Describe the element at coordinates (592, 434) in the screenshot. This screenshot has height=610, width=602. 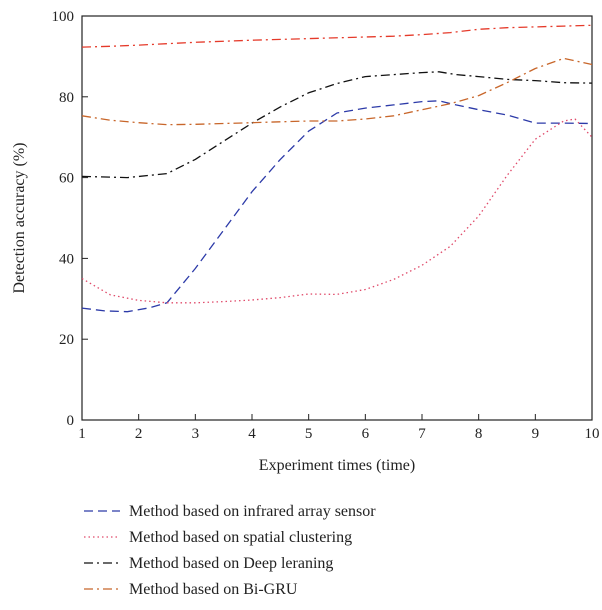
I see `x-tick-label: 10` at that location.